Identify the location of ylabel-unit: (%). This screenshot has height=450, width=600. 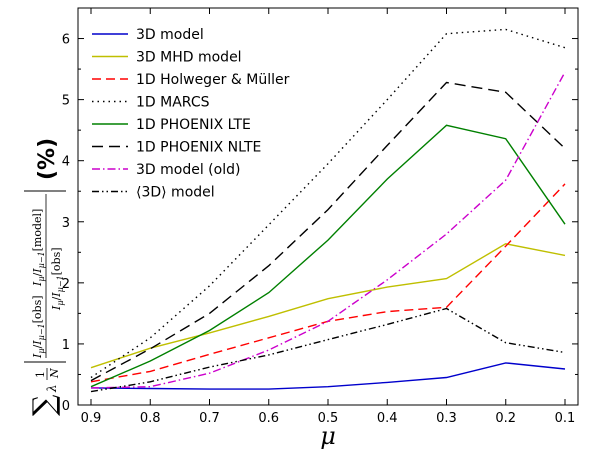
(47, 159).